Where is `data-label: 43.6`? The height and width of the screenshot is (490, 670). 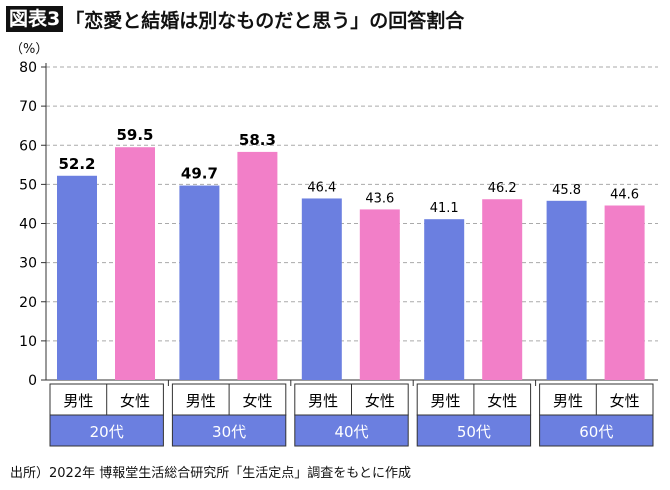
data-label: 43.6 is located at coordinates (379, 198).